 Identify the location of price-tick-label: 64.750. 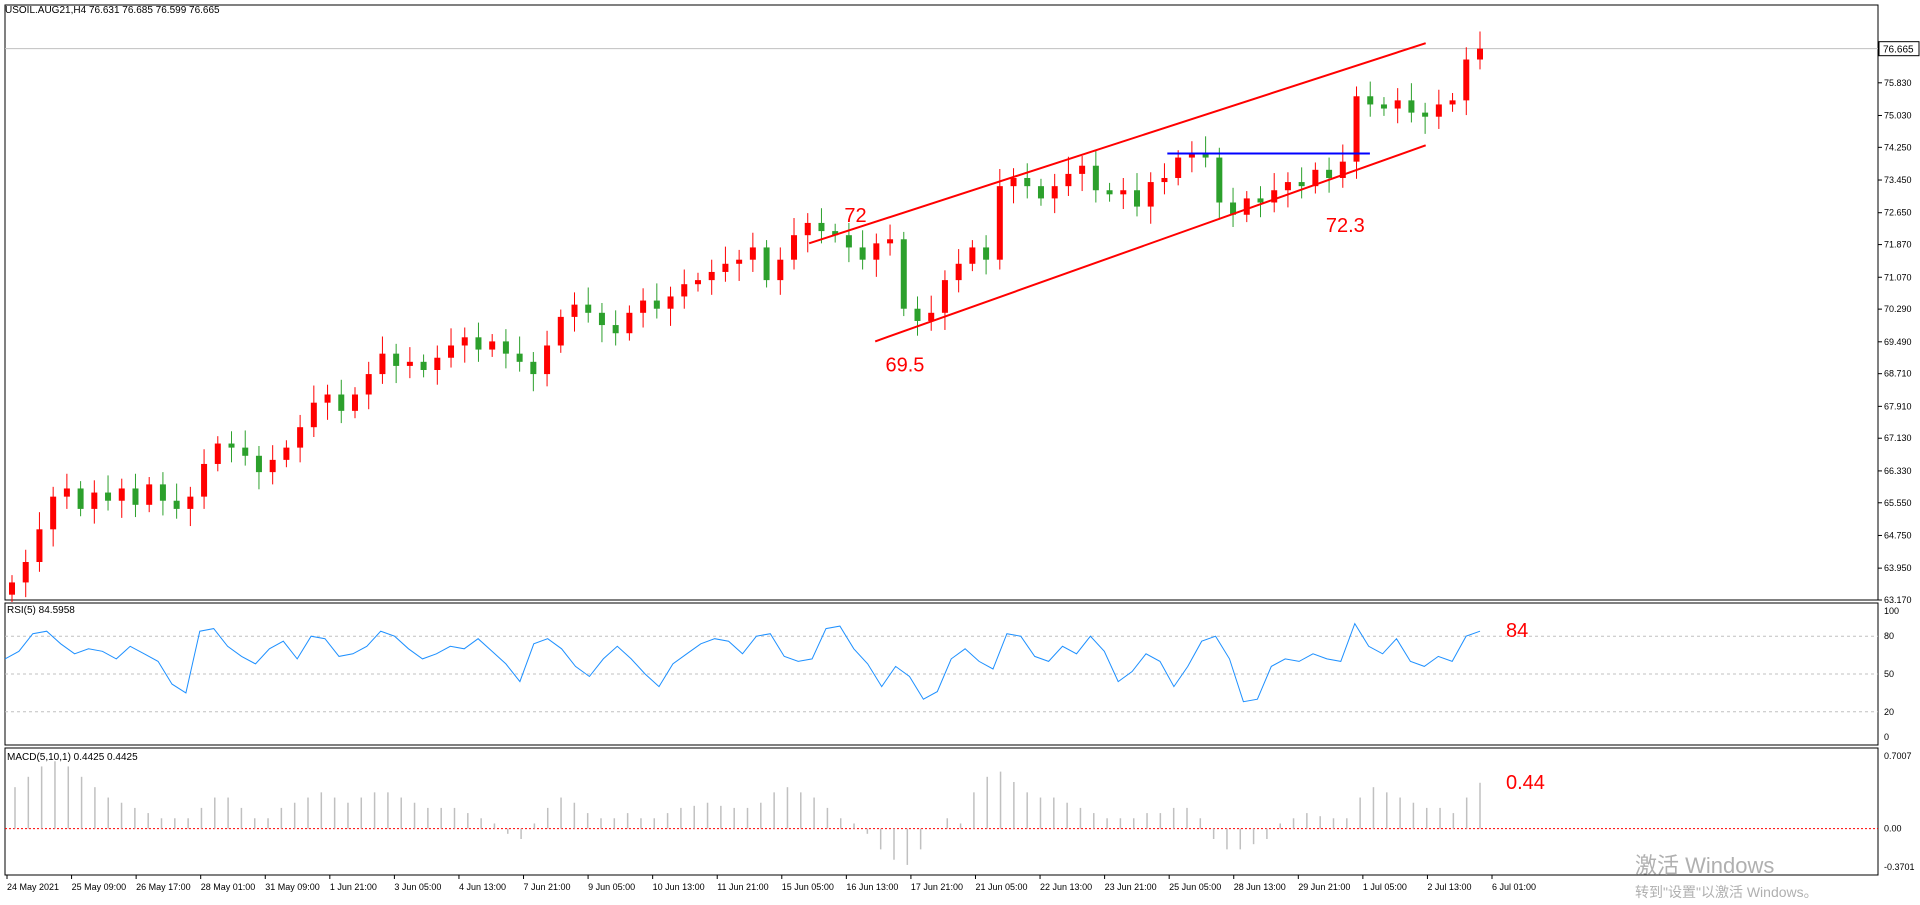
(1898, 535).